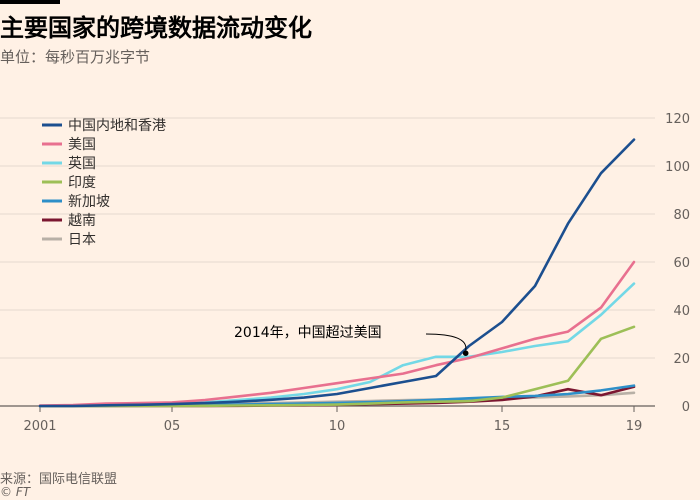  Describe the element at coordinates (677, 167) in the screenshot. I see `y-tick-label: 100` at that location.